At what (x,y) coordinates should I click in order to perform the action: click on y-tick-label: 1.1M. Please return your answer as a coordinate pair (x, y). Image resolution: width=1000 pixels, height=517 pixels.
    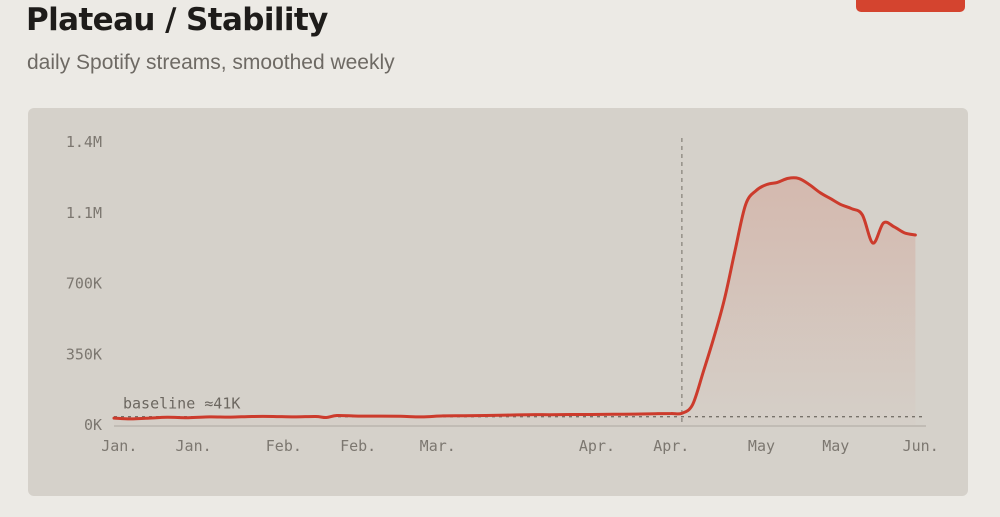
    Looking at the image, I should click on (84, 213).